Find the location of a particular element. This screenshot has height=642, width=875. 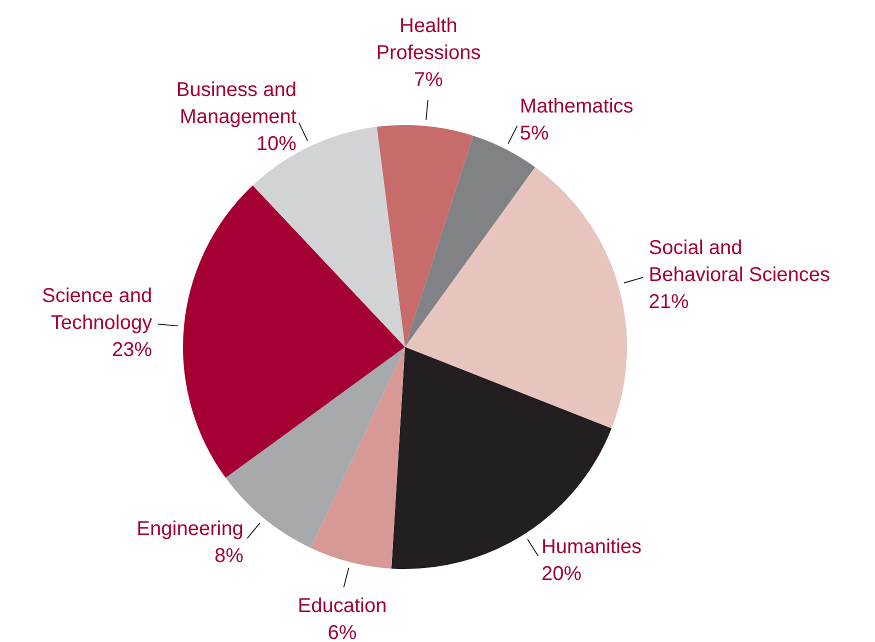

slice-label: Business and Management is located at coordinates (236, 103).